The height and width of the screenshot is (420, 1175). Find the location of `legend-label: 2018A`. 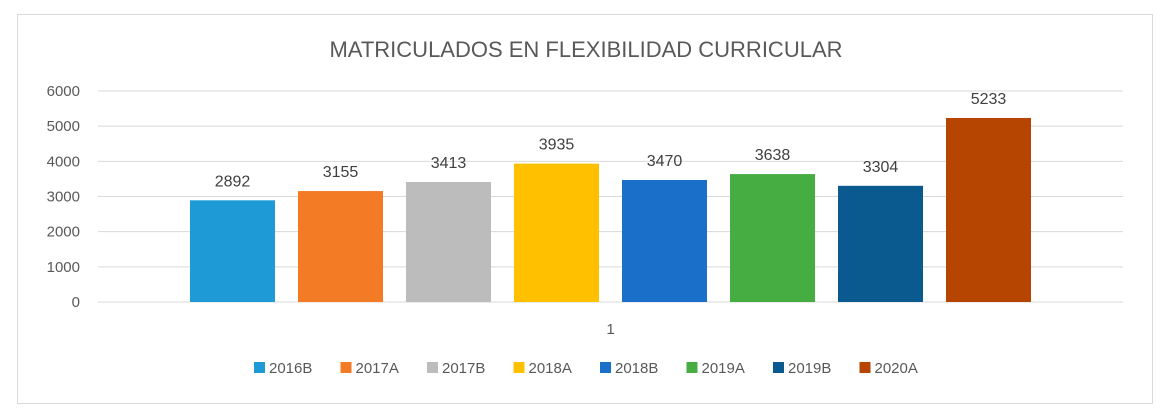

legend-label: 2018A is located at coordinates (550, 368).